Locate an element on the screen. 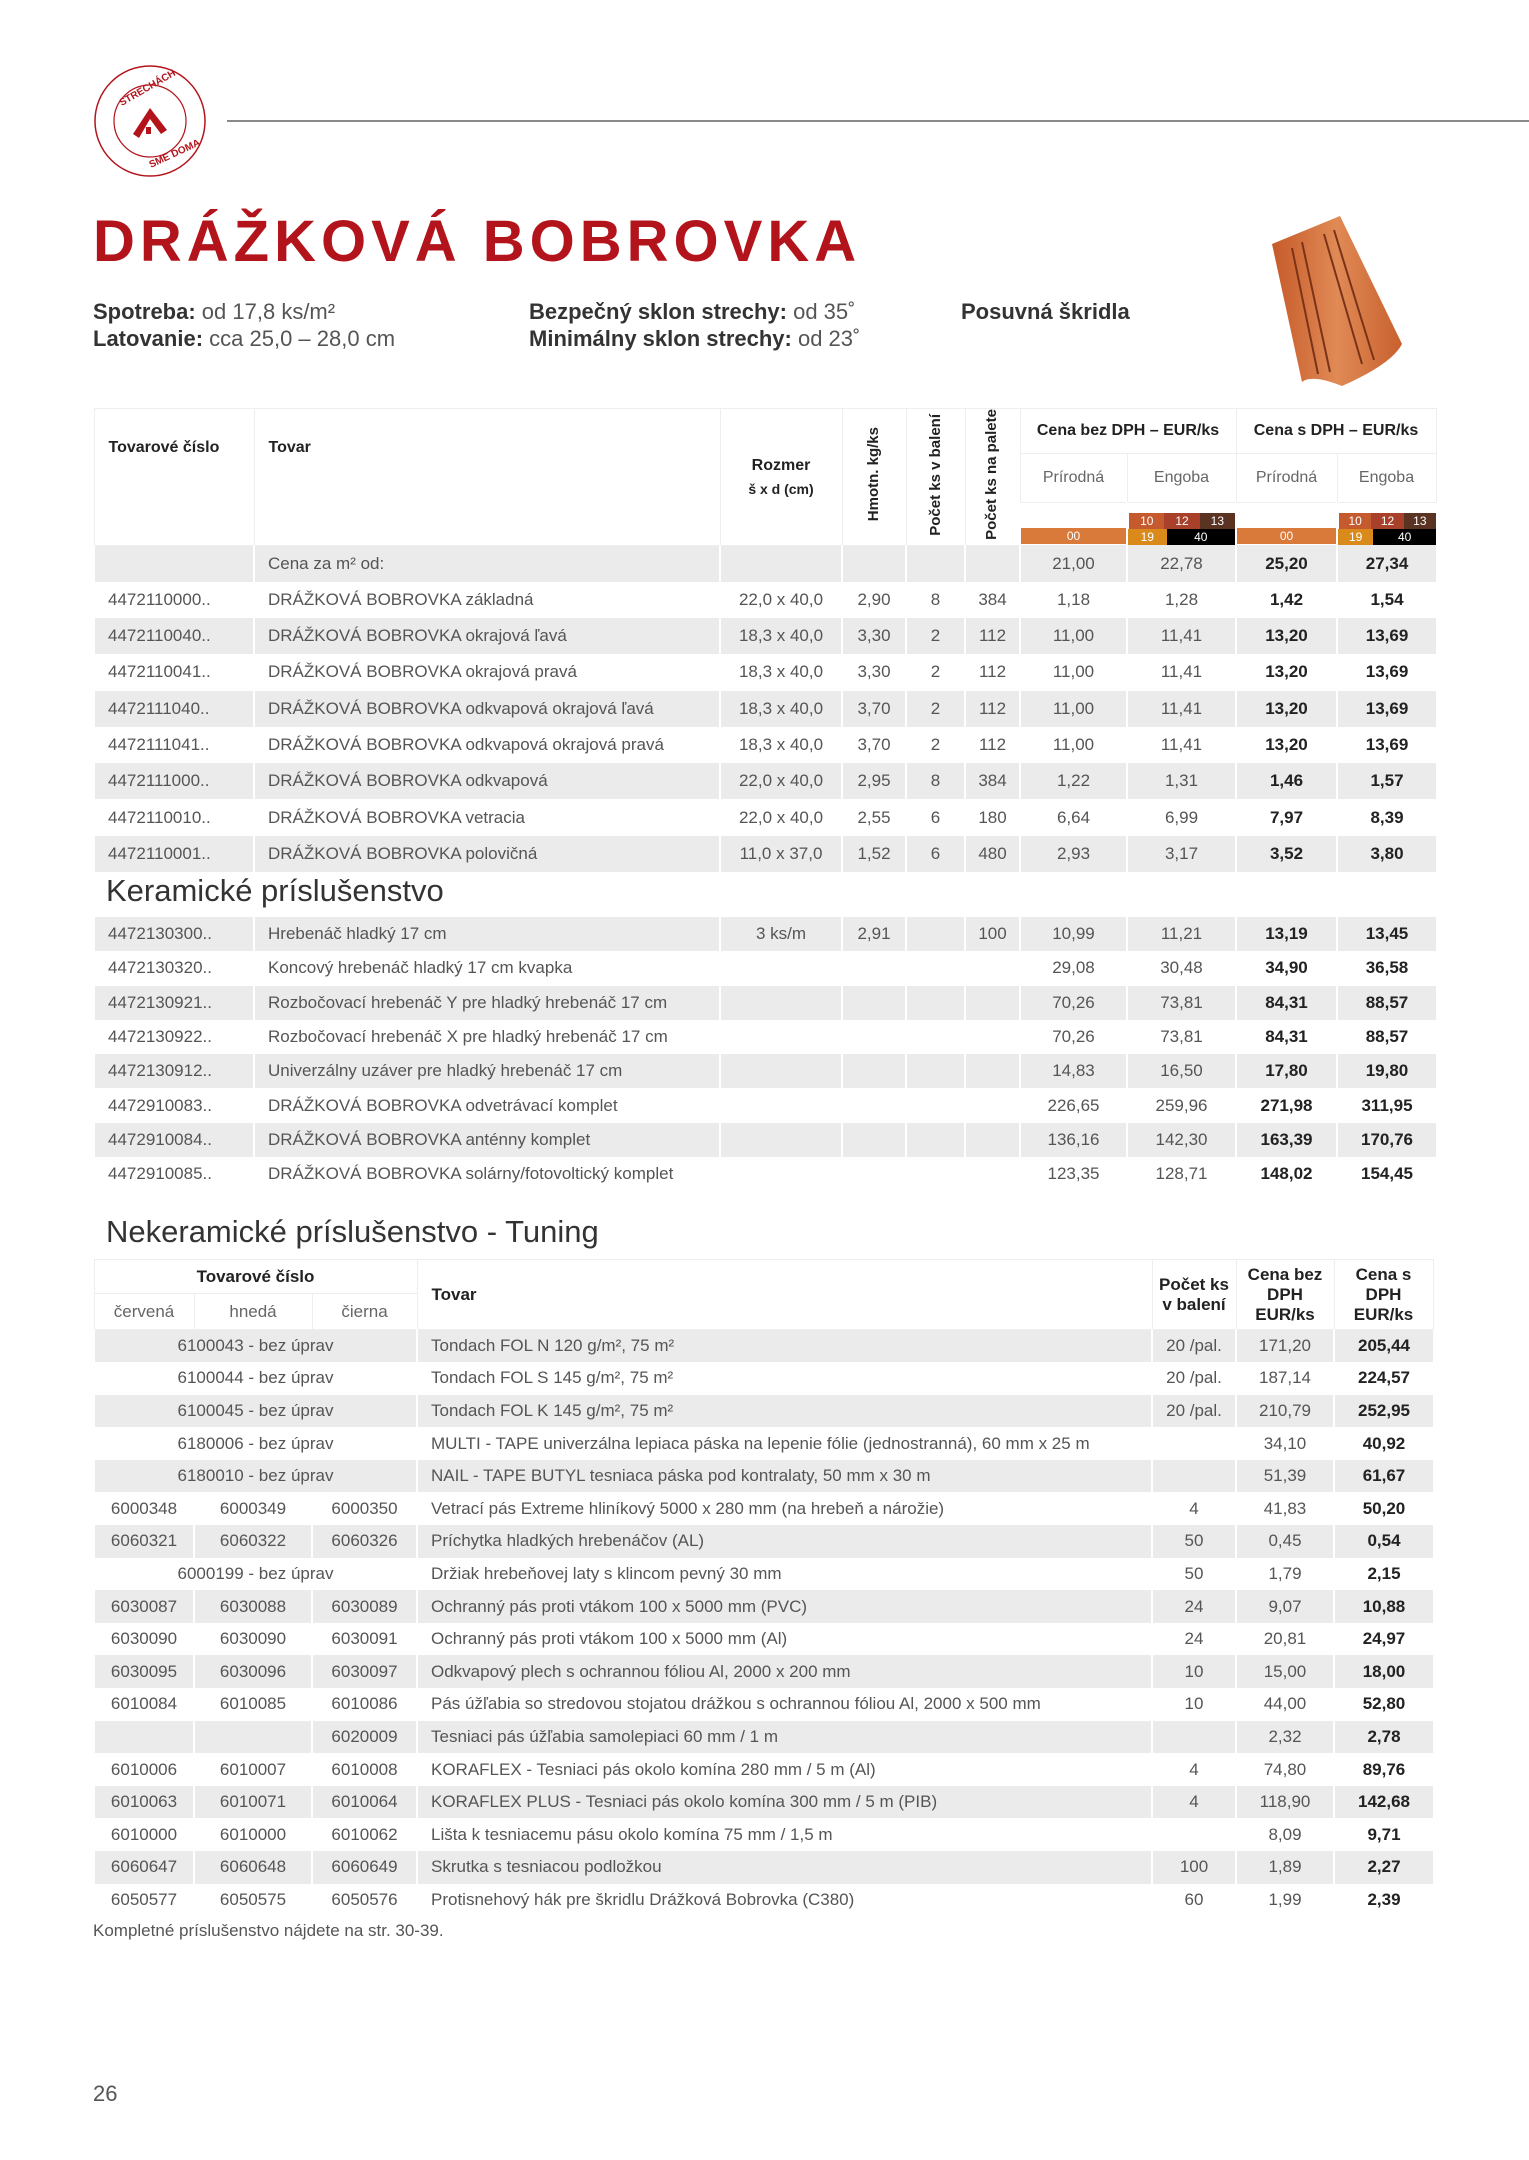 The width and height of the screenshot is (1529, 2160). latovanie-value: cca 25,0 – 28,0 cm is located at coordinates (299, 338).